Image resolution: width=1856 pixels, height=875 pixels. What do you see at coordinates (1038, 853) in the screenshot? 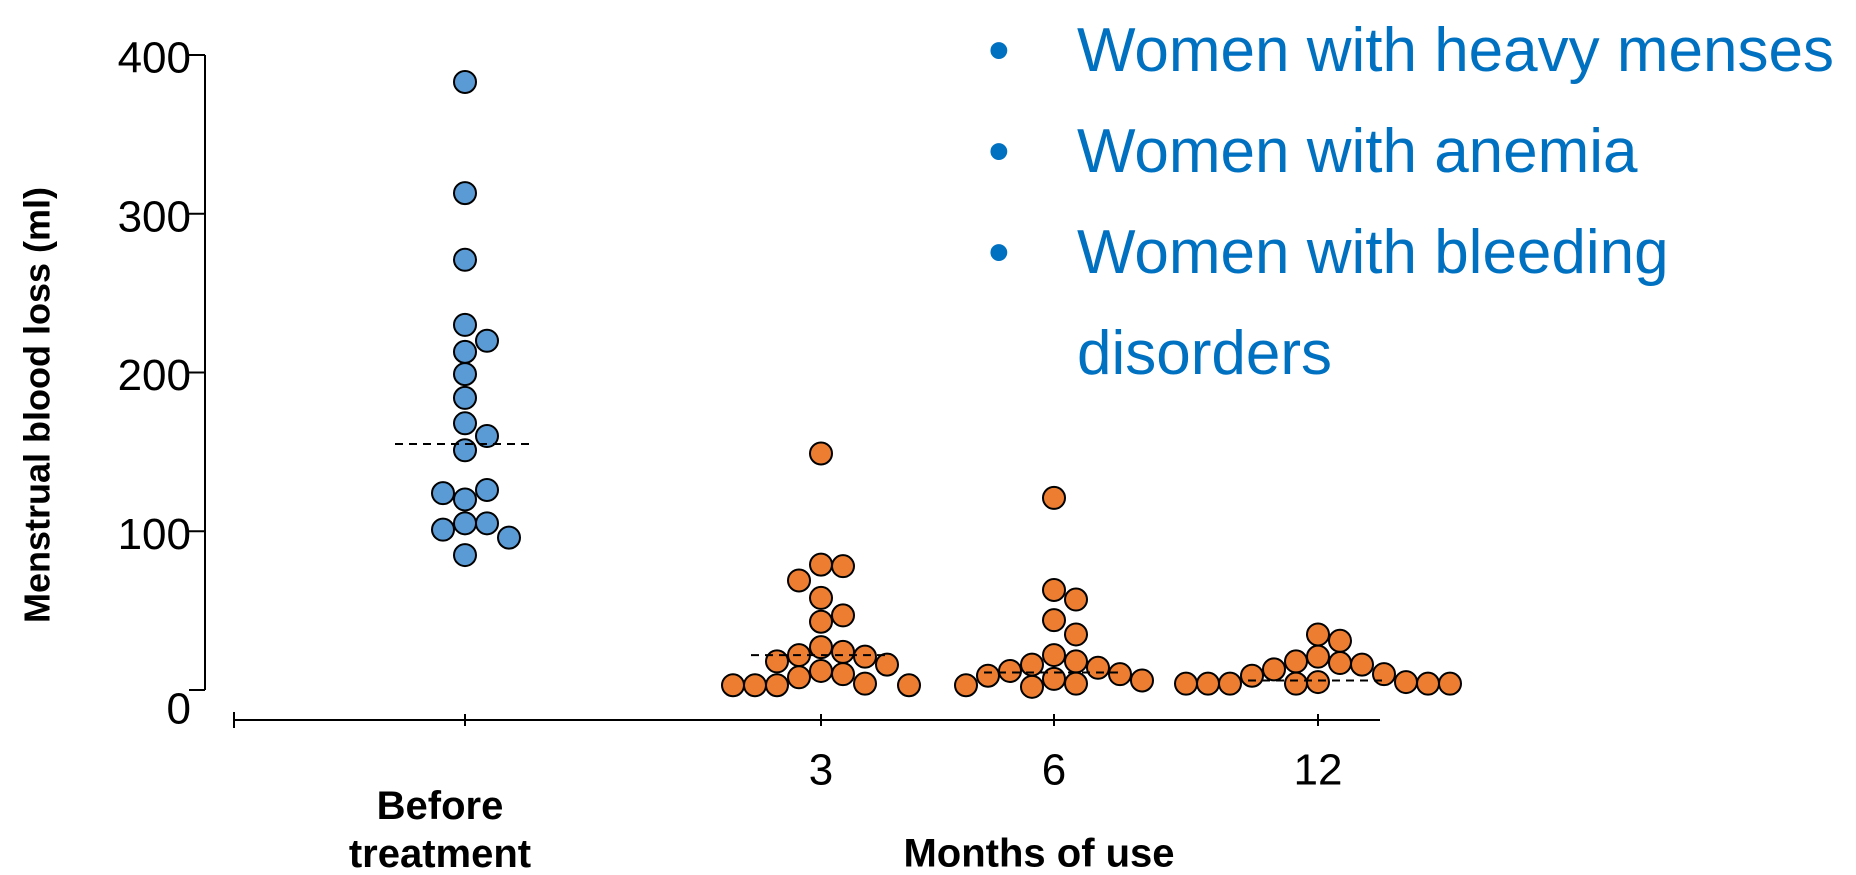
I see `x-axis-title: Months of use` at bounding box center [1038, 853].